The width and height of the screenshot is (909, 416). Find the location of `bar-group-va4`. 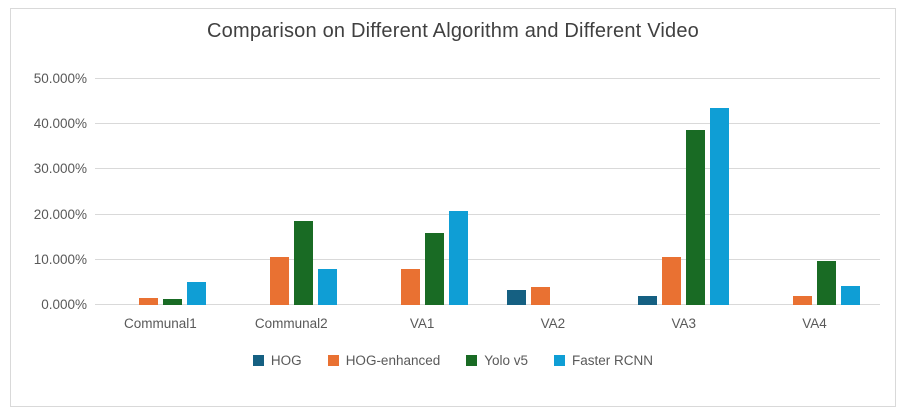

bar-group-va4 is located at coordinates (814, 192).